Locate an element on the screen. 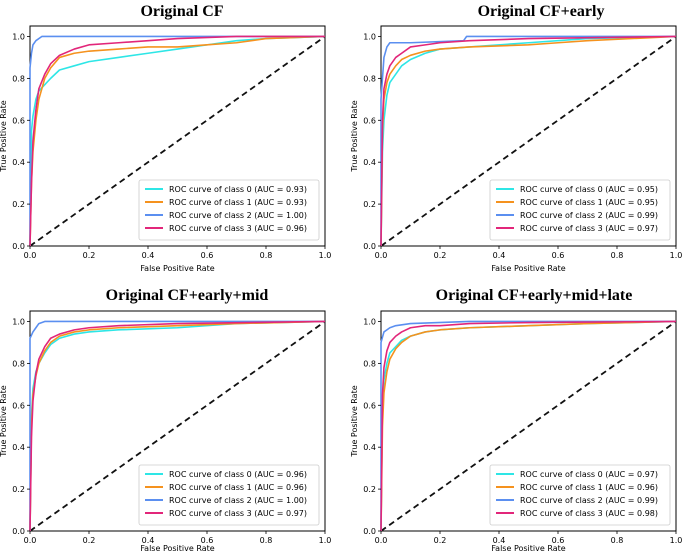  legend-label-class-3: ROC curve of class 3 (AUC = 0.98) is located at coordinates (589, 513).